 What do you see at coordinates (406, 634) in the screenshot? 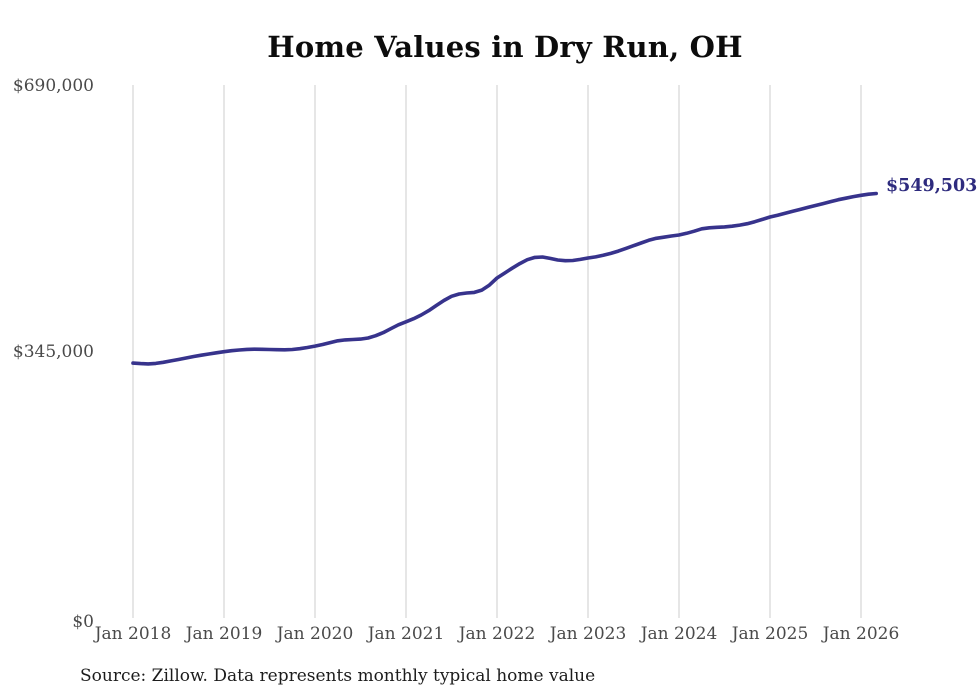
I see `x-tick-label-jan-2021: Jan 2021` at bounding box center [406, 634].